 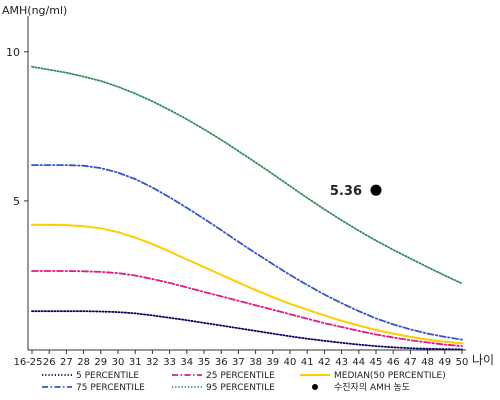 What do you see at coordinates (341, 362) in the screenshot?
I see `x-tick-label: 43` at bounding box center [341, 362].